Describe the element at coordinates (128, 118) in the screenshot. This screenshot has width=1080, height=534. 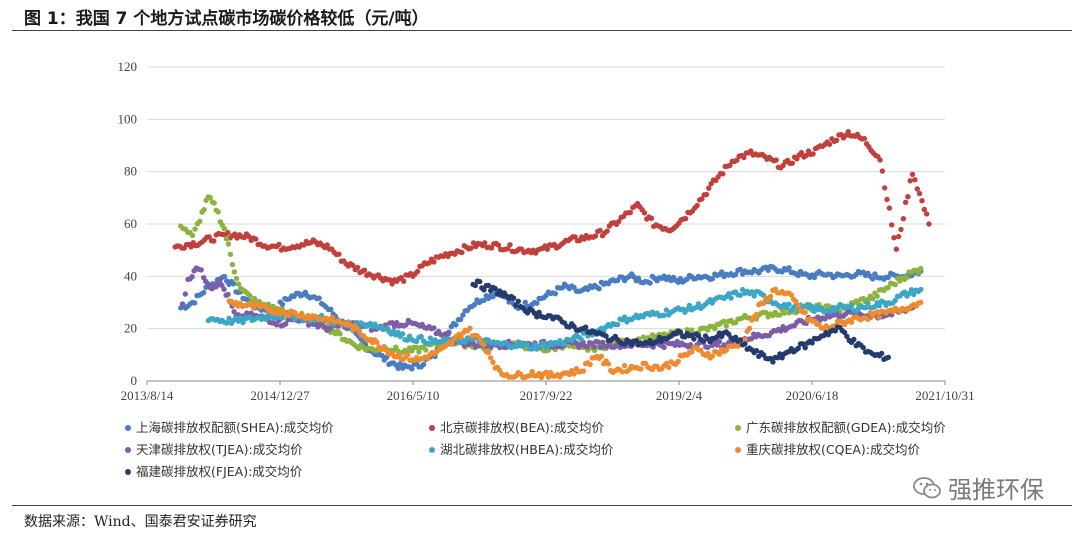
I see `y-tick-label: 100` at that location.